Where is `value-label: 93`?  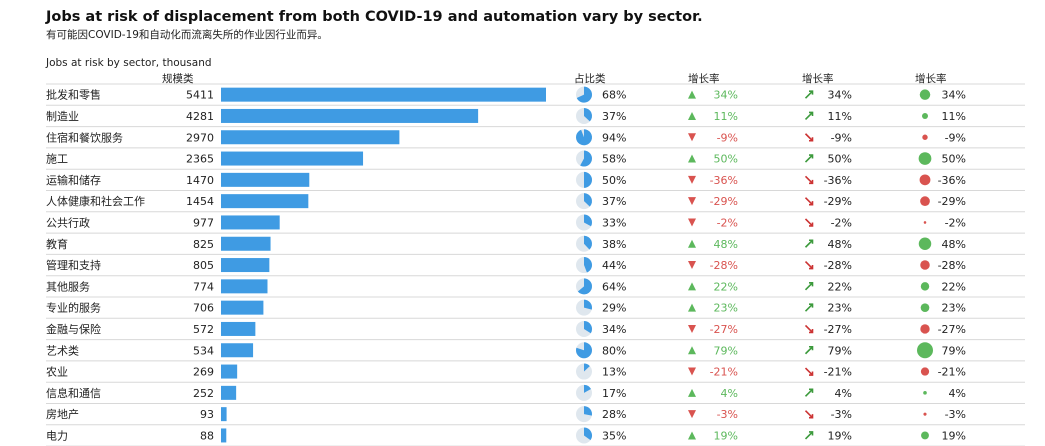 value-label: 93 is located at coordinates (207, 414).